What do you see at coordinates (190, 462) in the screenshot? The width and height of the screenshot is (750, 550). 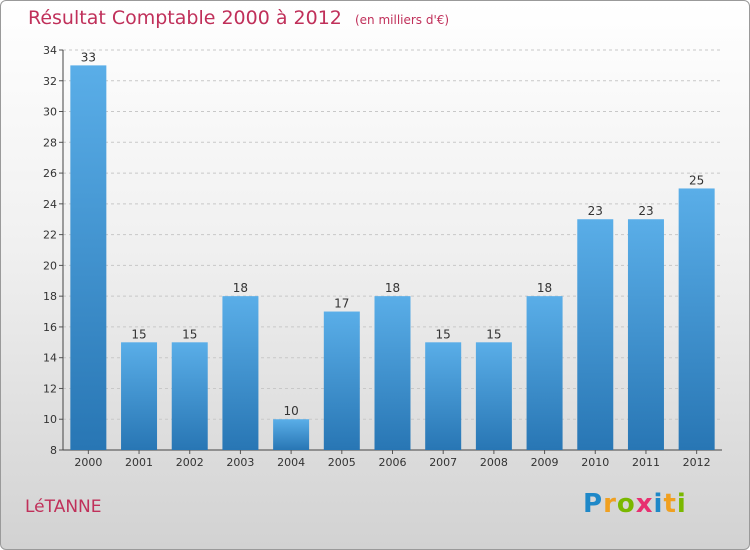 I see `x-tick-label: 2002` at bounding box center [190, 462].